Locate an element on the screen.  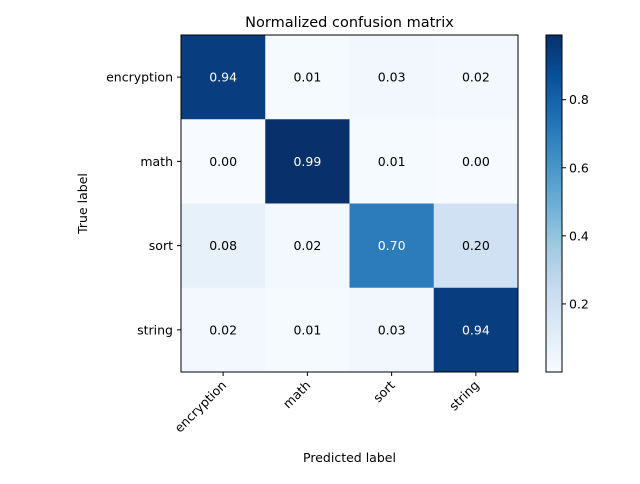
cell-value-label: 0.70 is located at coordinates (392, 245).